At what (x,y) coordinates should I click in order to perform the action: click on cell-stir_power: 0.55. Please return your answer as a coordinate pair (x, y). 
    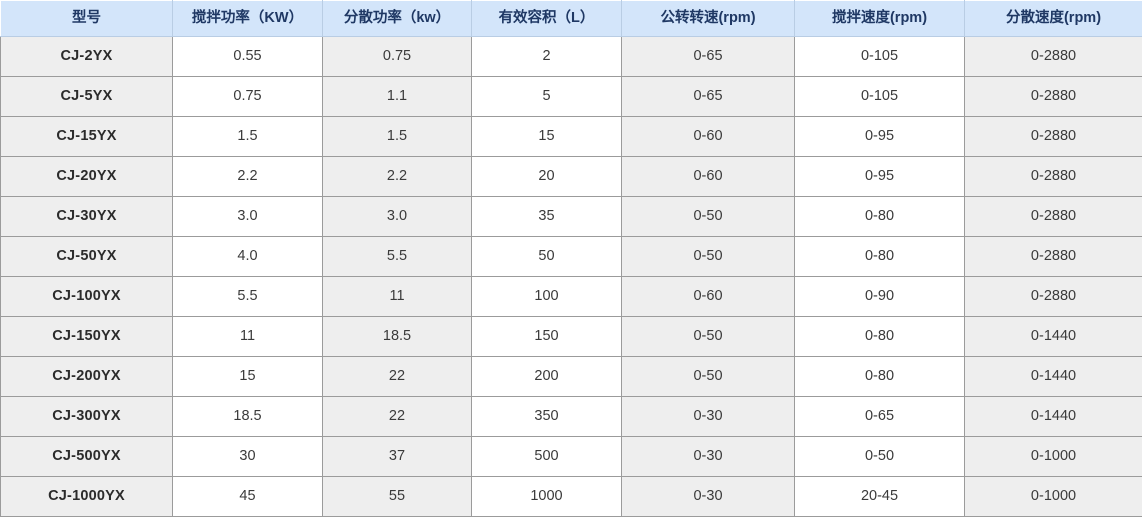
    Looking at the image, I should click on (248, 57).